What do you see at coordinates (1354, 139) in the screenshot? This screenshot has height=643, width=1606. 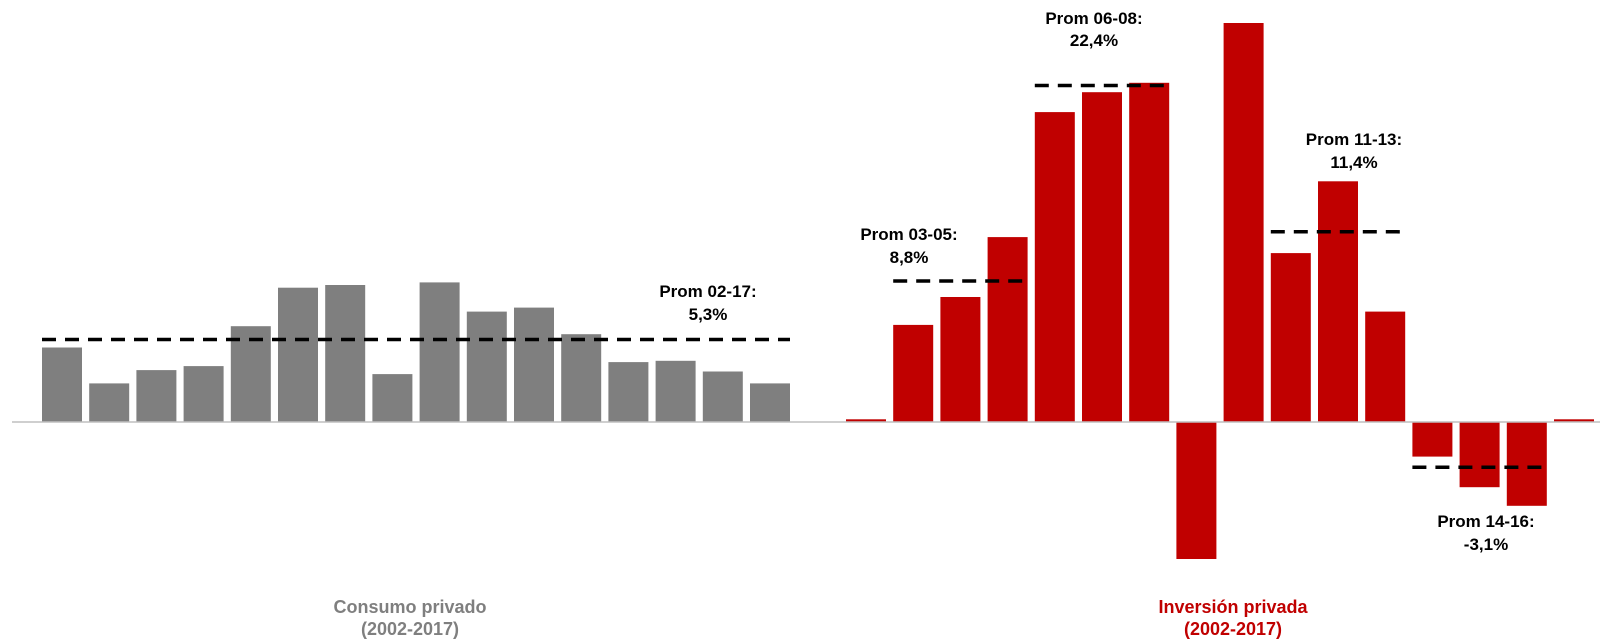 I see `avg-label-inversion-2: Prom 11-13:` at bounding box center [1354, 139].